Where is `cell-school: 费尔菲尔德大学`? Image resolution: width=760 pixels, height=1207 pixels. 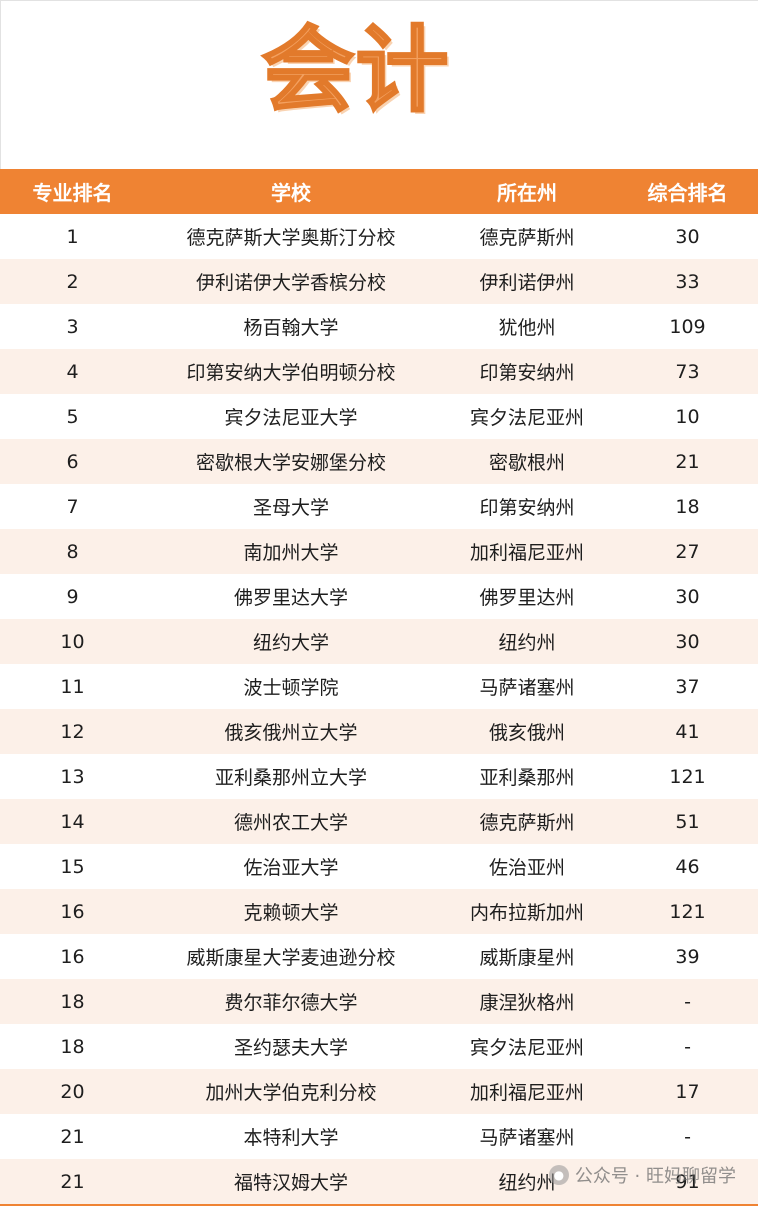 cell-school: 费尔菲尔德大学 is located at coordinates (291, 1001).